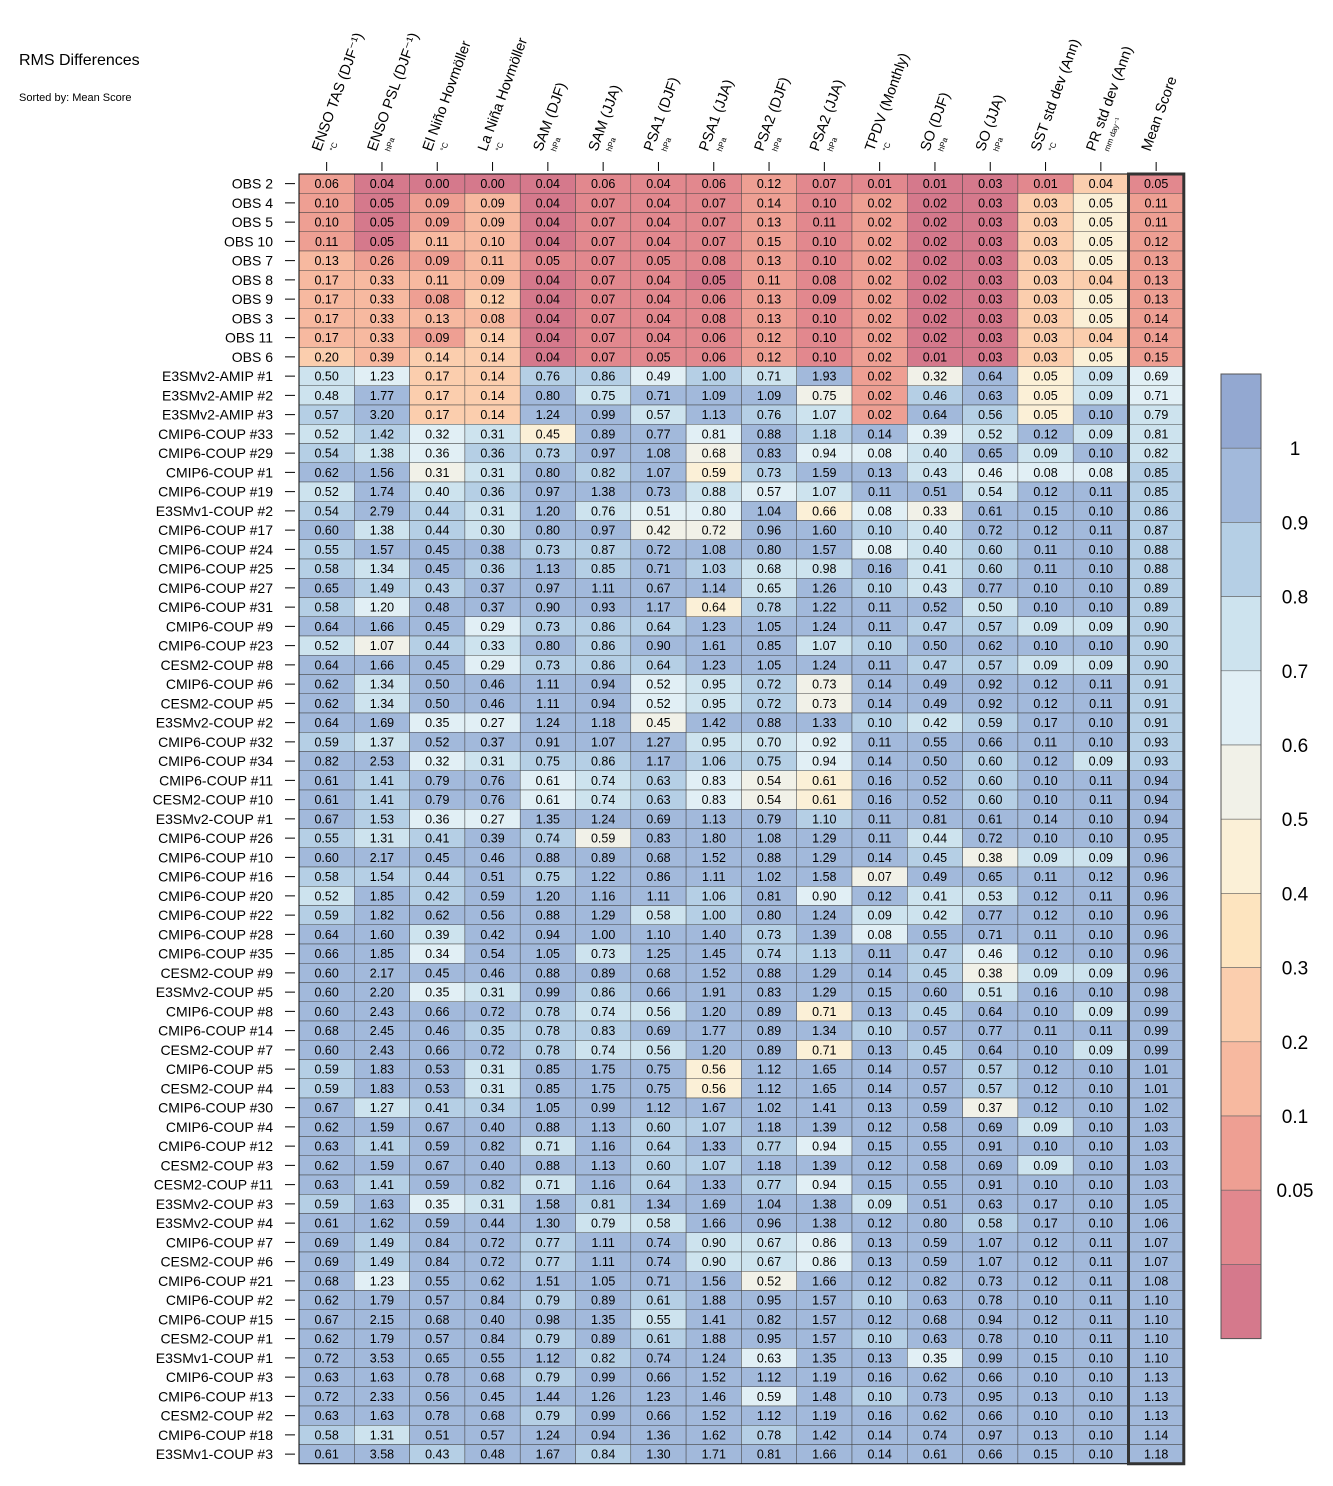  Describe the element at coordinates (658, 1108) in the screenshot. I see `cell-value-label: 1.12` at that location.